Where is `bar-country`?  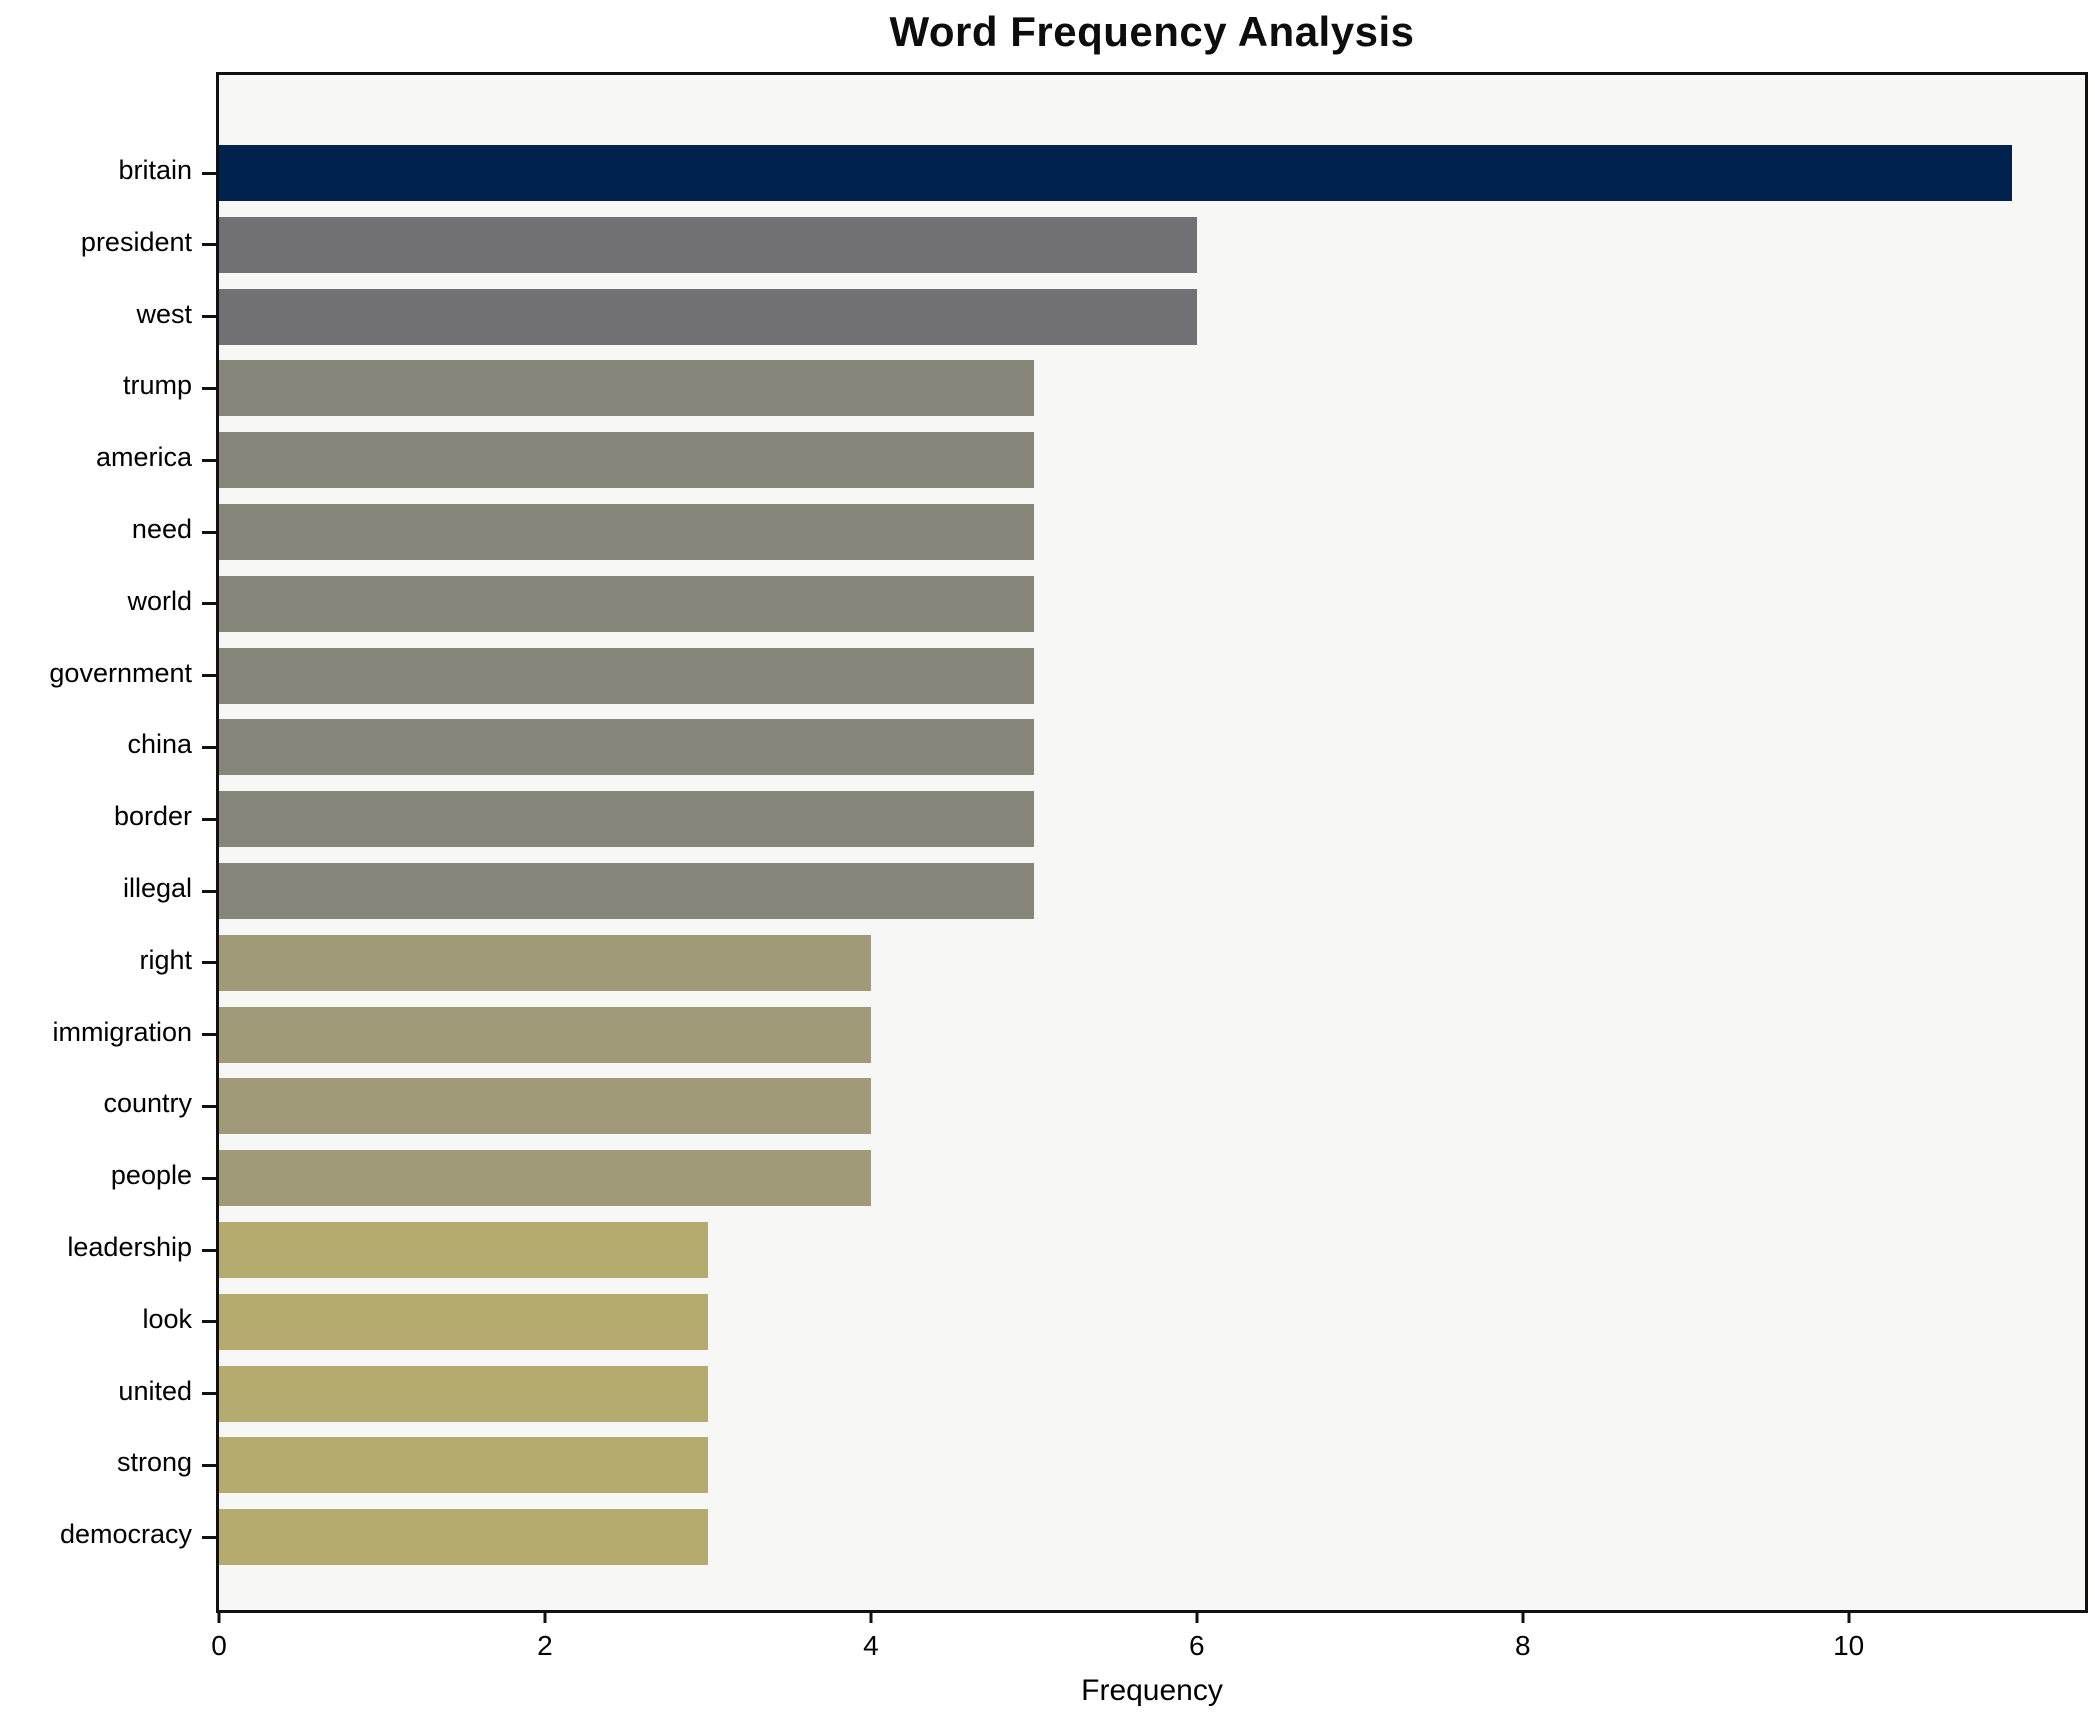 bar-country is located at coordinates (545, 1106).